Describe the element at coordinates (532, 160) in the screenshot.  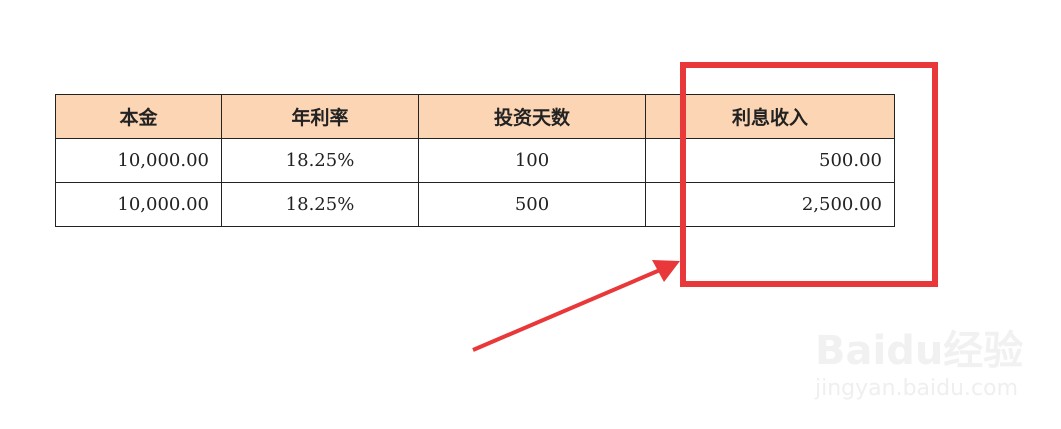
I see `cell-days: 100` at that location.